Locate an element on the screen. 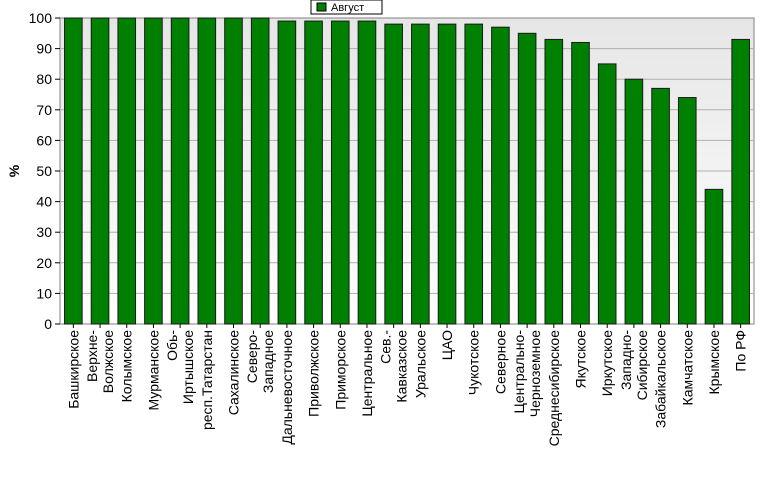  x-tick-label: Колымское is located at coordinates (127, 366).